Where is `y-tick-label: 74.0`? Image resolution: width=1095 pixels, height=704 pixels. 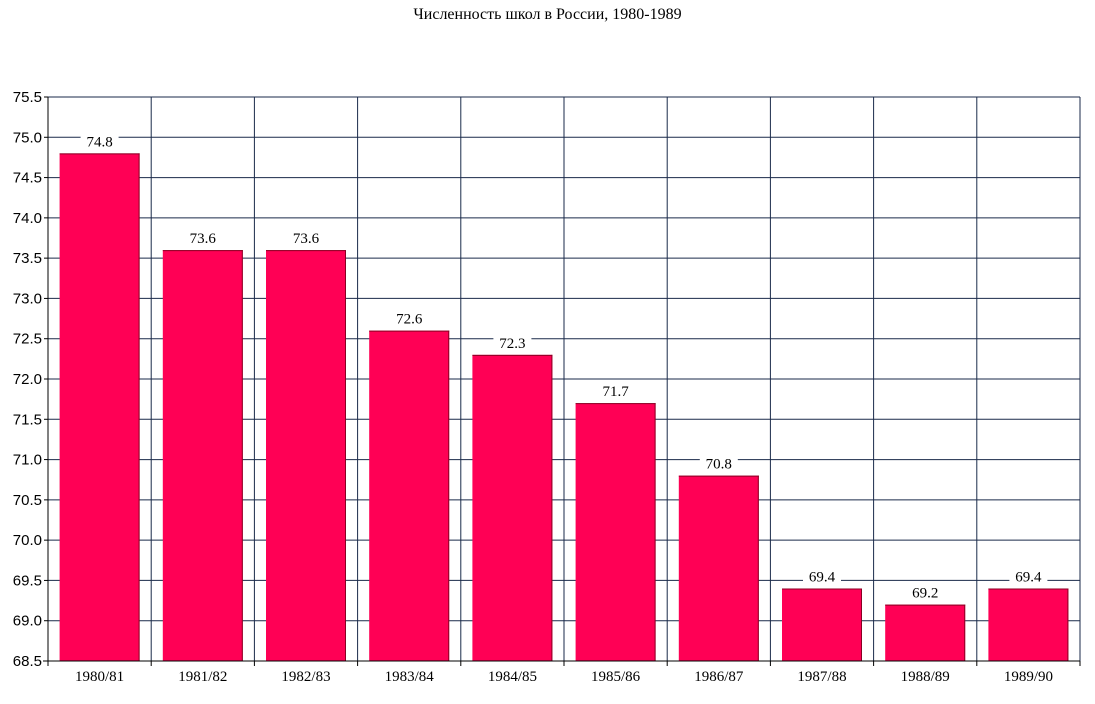
y-tick-label: 74.0 is located at coordinates (27, 218).